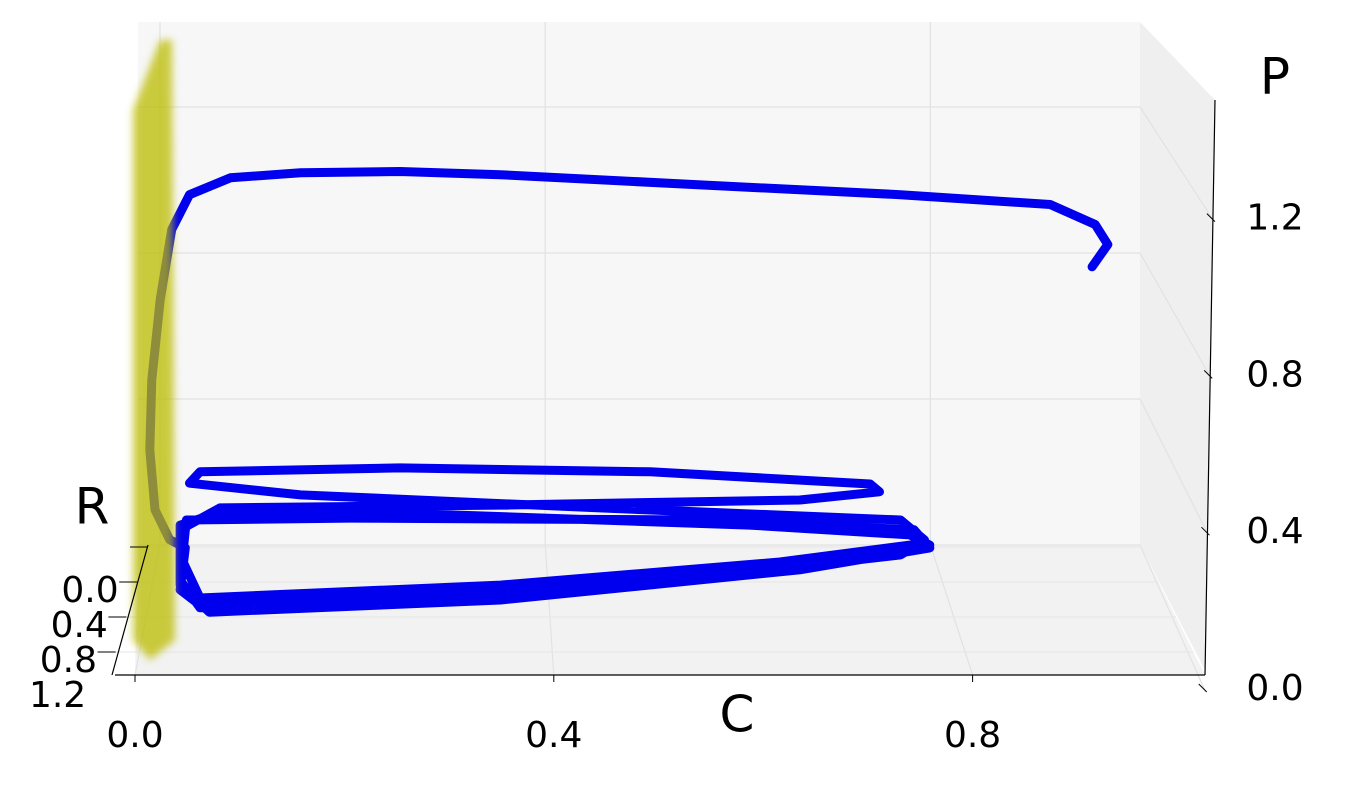 This screenshot has width=1349, height=785. I want to click on z-axis-line, so click(1210, 387).